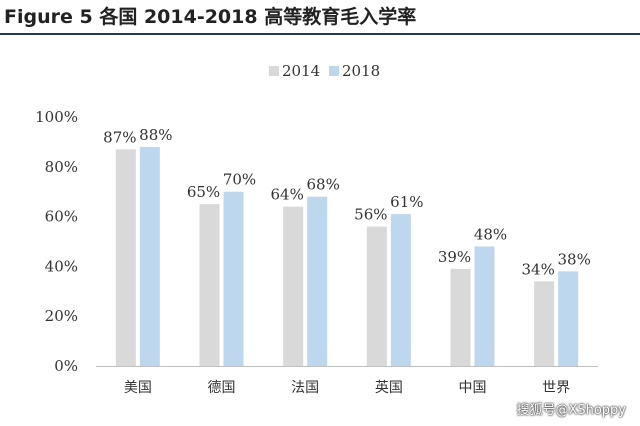 Image resolution: width=640 pixels, height=426 pixels. I want to click on x-tick-label: 英国, so click(389, 387).